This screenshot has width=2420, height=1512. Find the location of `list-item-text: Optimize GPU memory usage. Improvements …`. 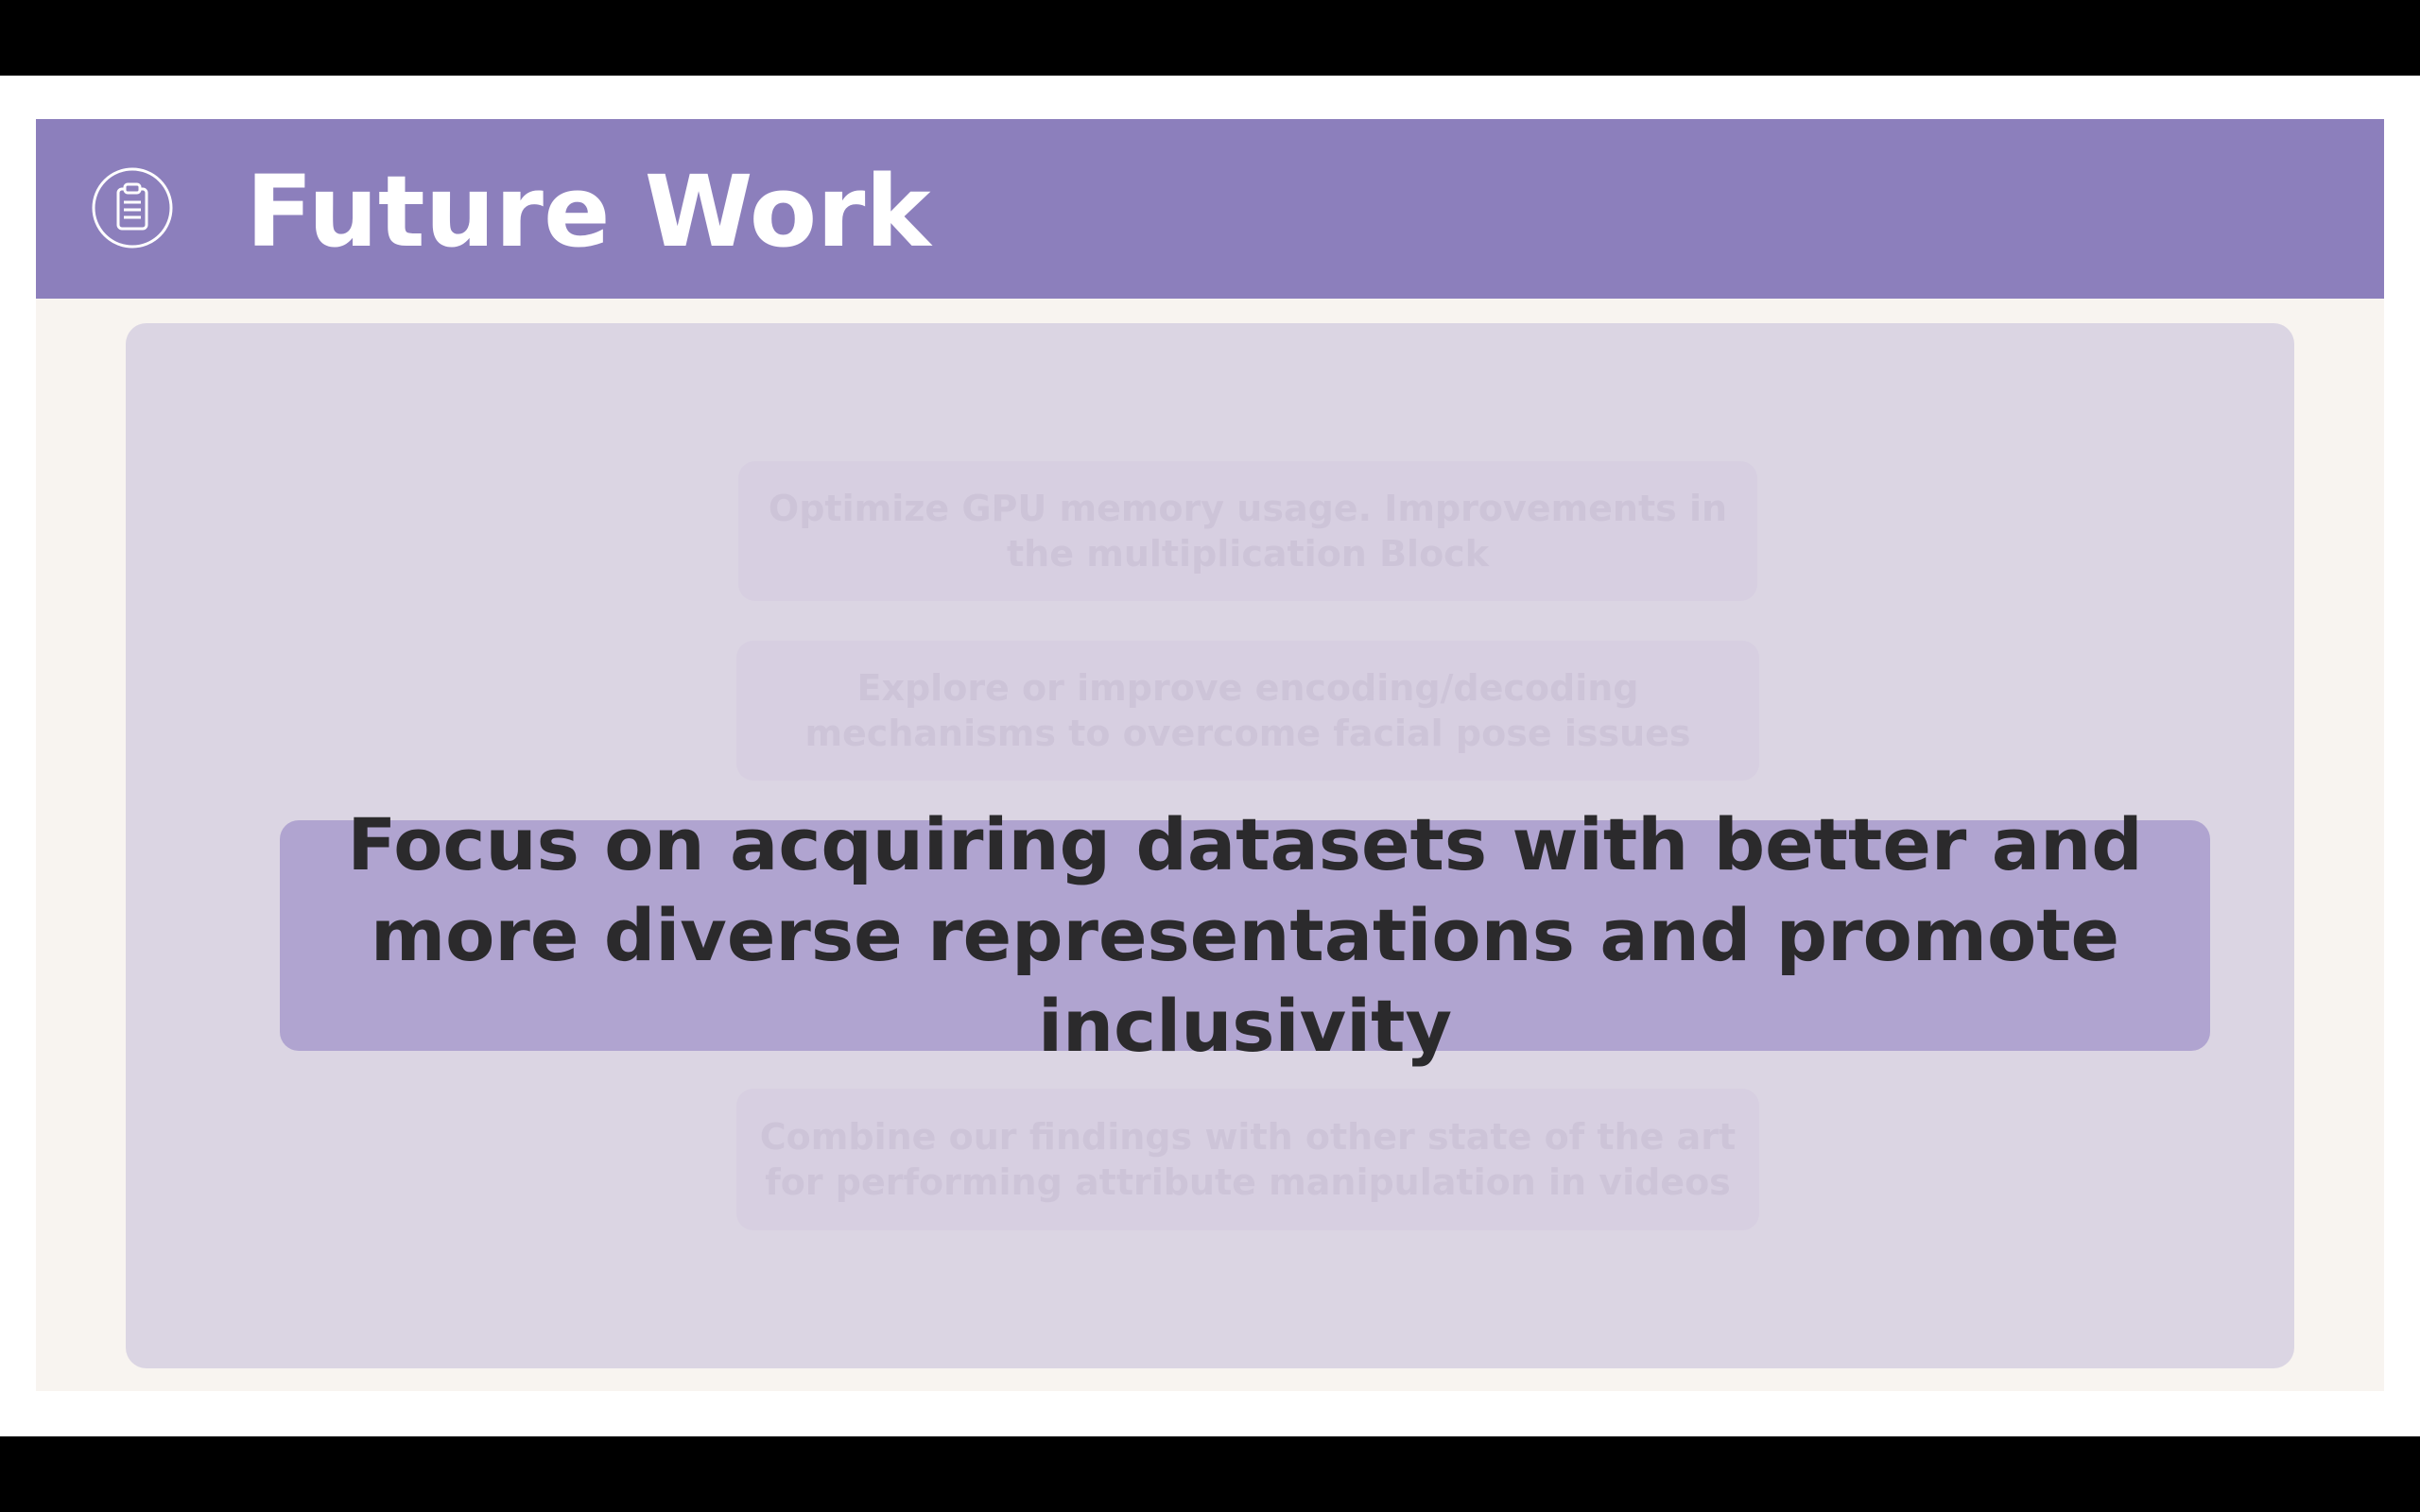

list-item-text: Optimize GPU memory usage. Improvements … is located at coordinates (1248, 531).